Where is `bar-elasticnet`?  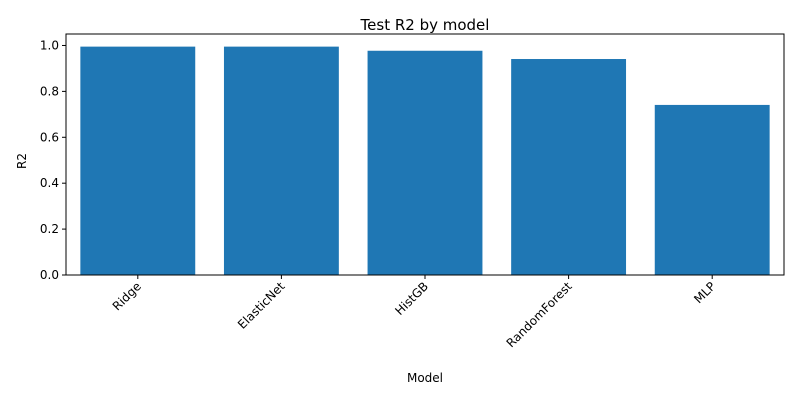 bar-elasticnet is located at coordinates (281, 160).